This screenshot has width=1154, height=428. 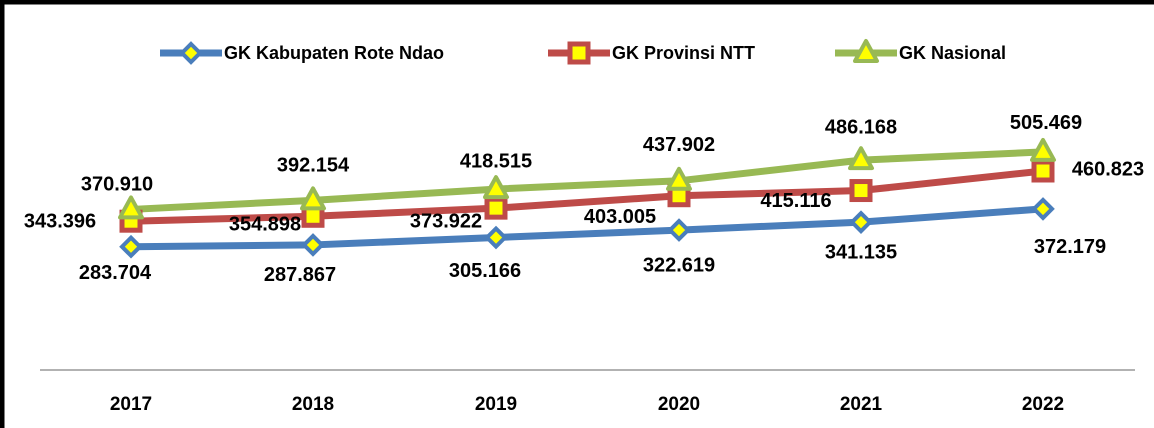 I want to click on data-label: 486.168, so click(x=861, y=127).